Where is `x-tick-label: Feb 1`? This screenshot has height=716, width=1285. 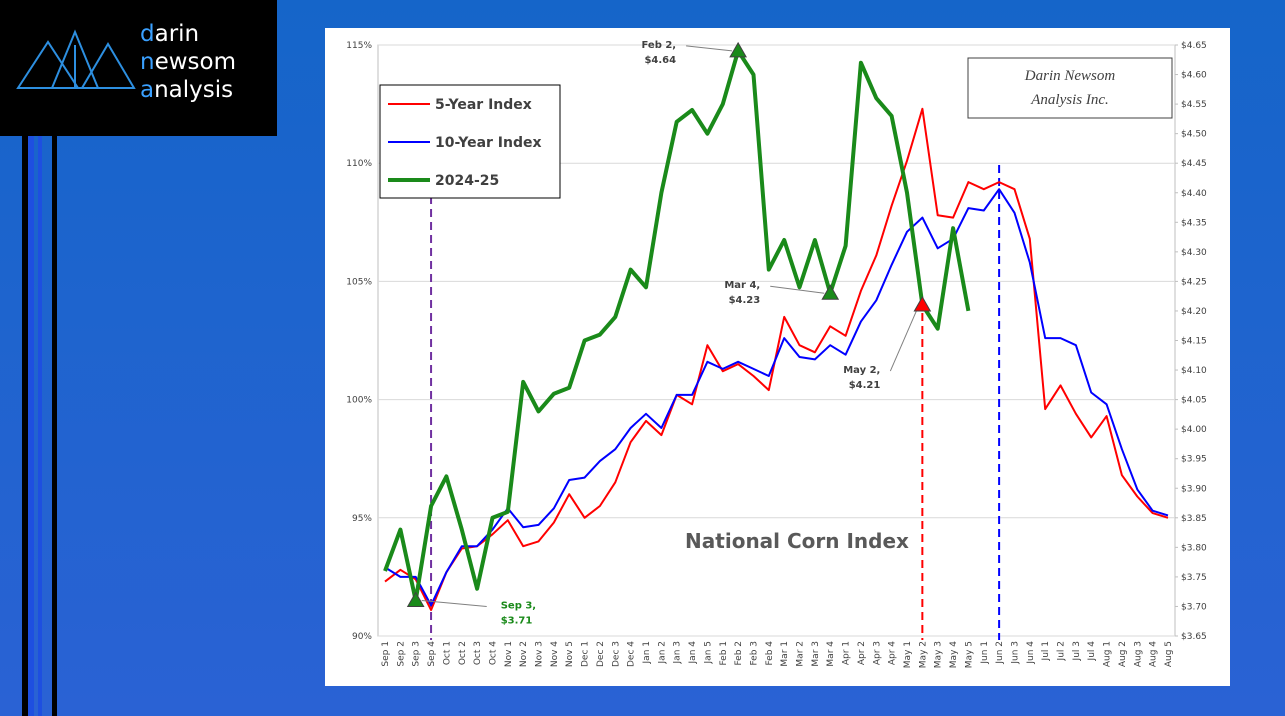
x-tick-label: Feb 1 is located at coordinates (724, 653).